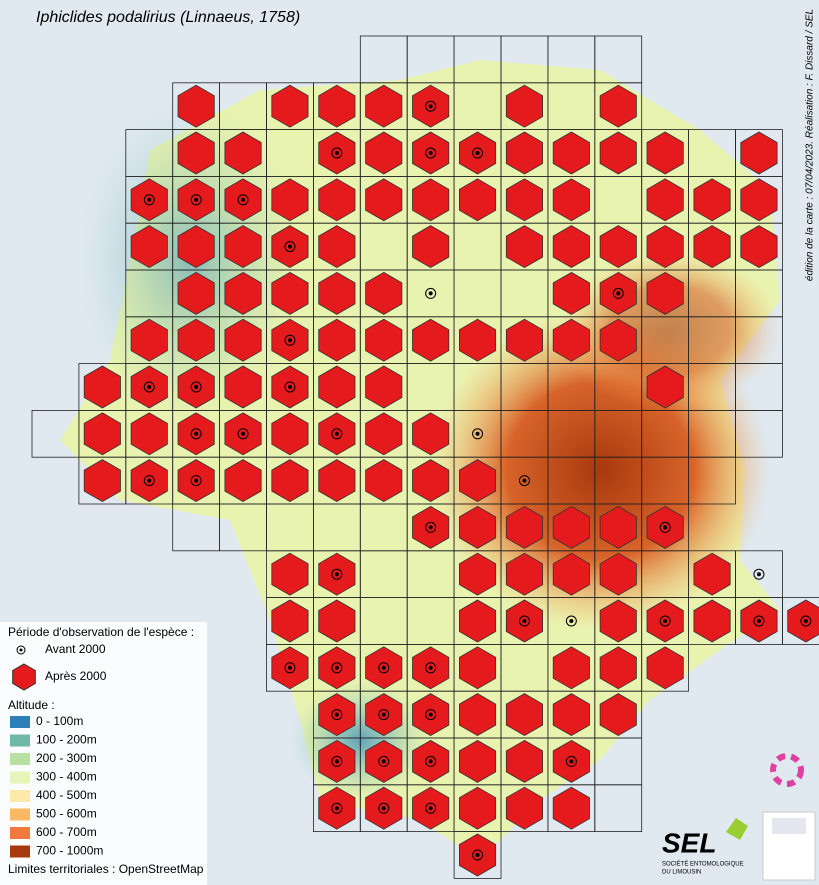  Describe the element at coordinates (66, 777) in the screenshot. I see `altitude-label: 300 - 400m` at that location.